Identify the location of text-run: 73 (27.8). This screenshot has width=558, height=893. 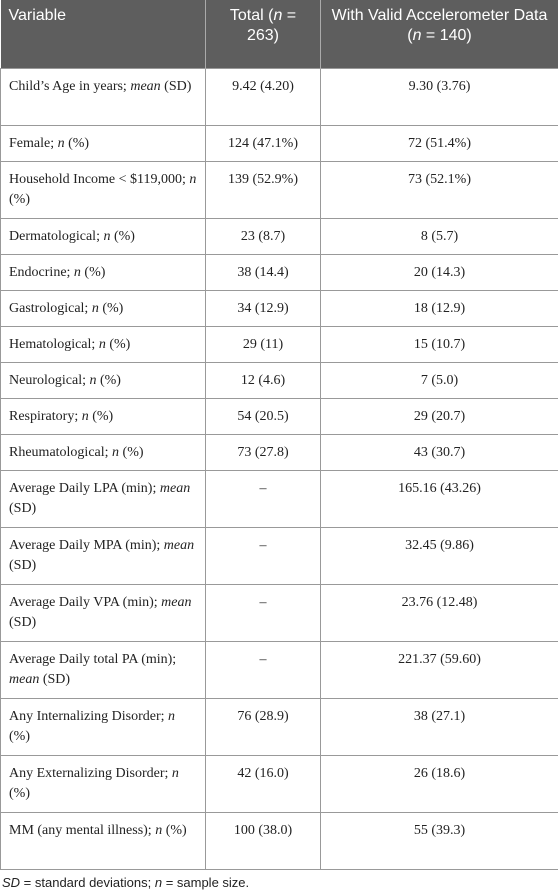
(263, 452).